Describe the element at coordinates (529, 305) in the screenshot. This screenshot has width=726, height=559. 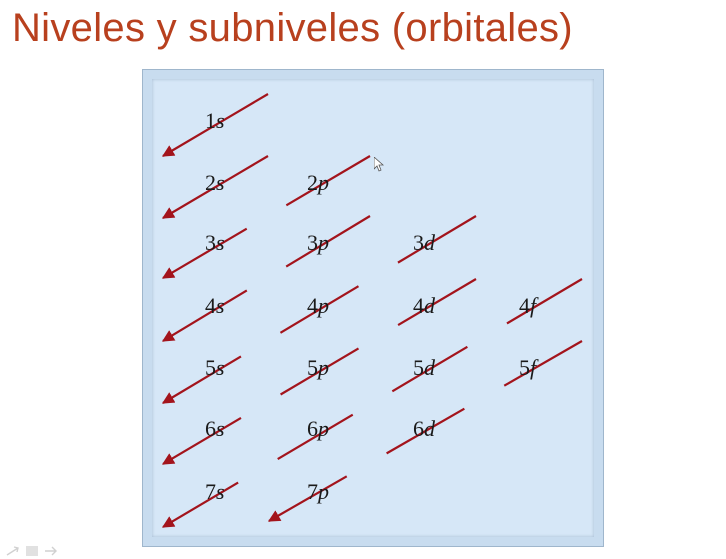
I see `orbital-label-4f: 4f` at that location.